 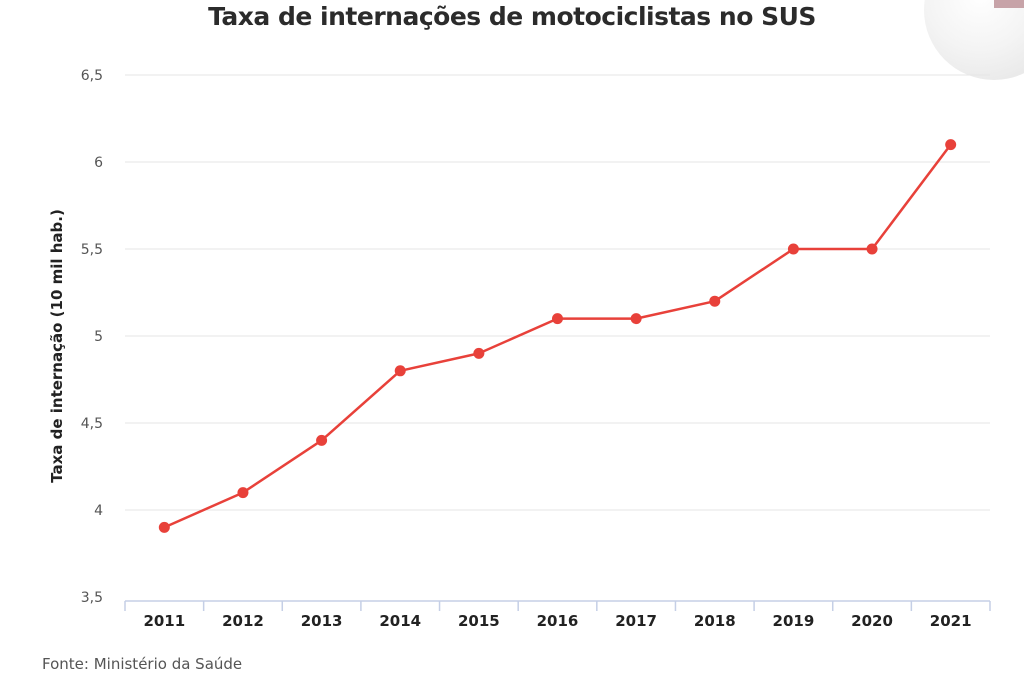 What do you see at coordinates (479, 621) in the screenshot?
I see `x-tick-label: 2015` at bounding box center [479, 621].